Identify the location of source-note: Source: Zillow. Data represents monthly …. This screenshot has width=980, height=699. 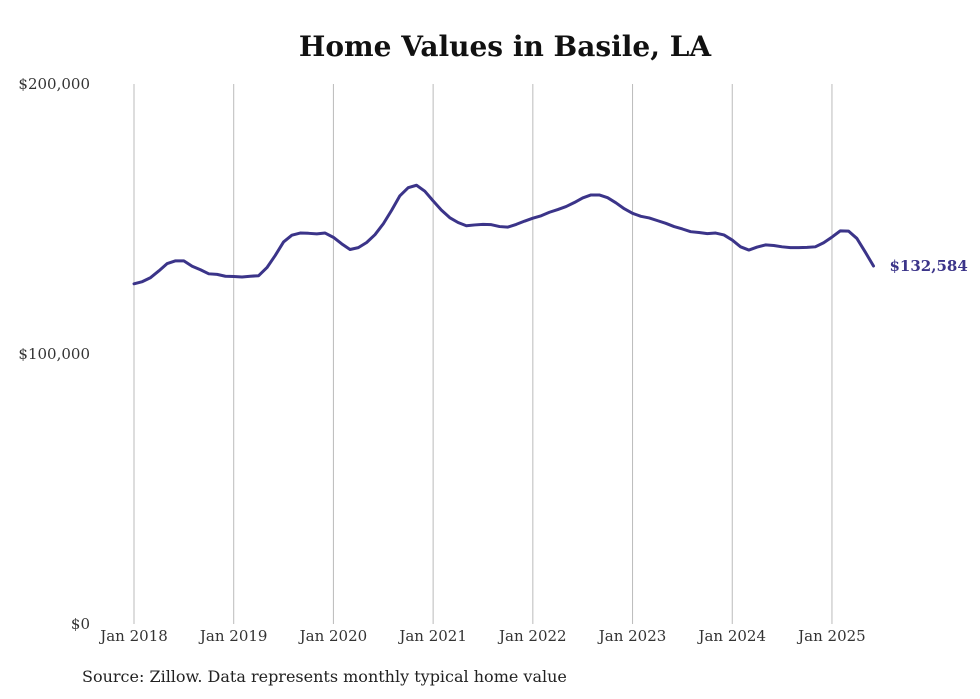
(324, 676).